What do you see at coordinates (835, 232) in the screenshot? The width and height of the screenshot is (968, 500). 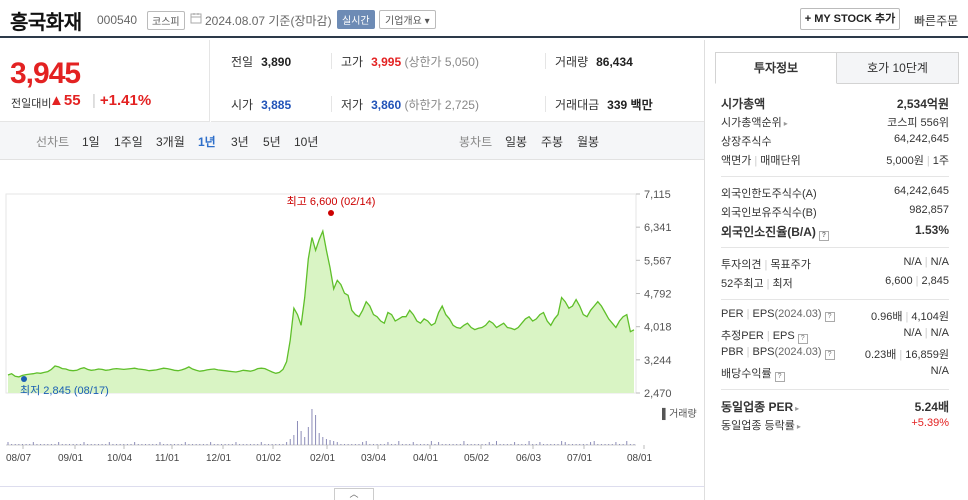 I see `foreign-ratio-row: 외국인소진율(B/A)? 1.53%` at bounding box center [835, 232].